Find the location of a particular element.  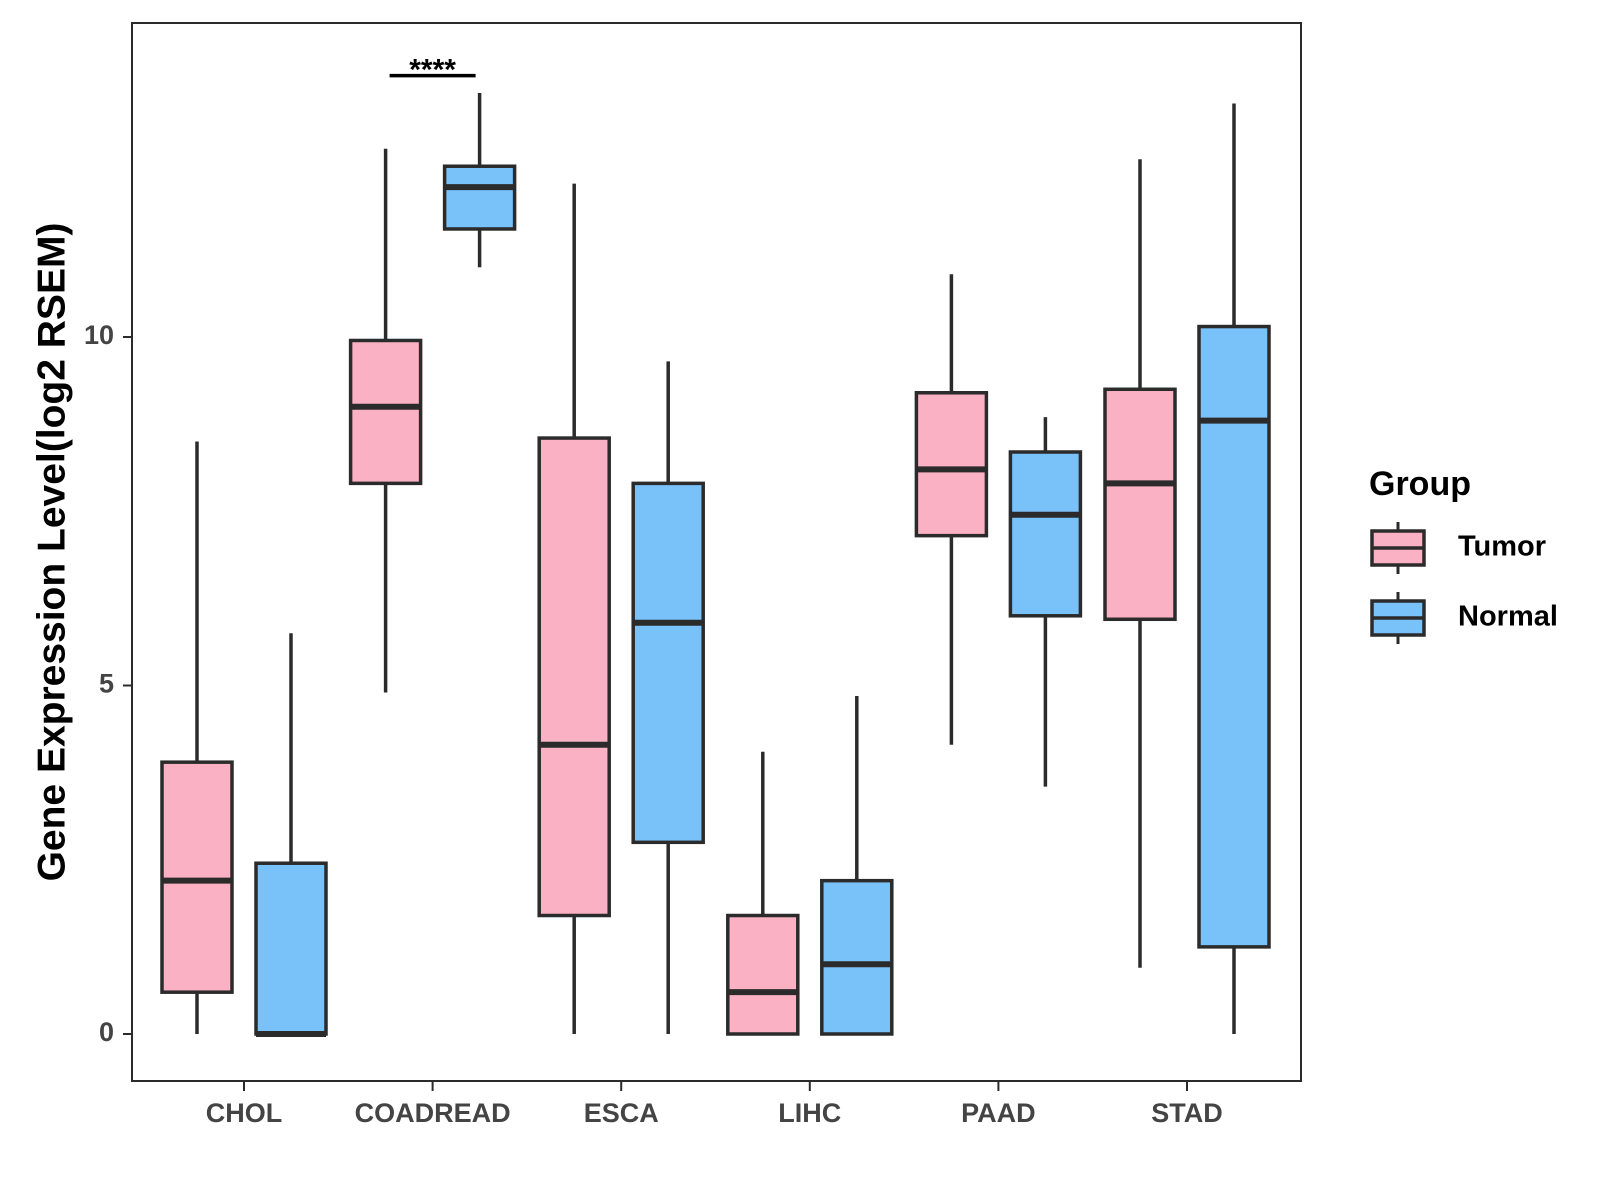

x-tick-label: LIHC is located at coordinates (809, 1113).